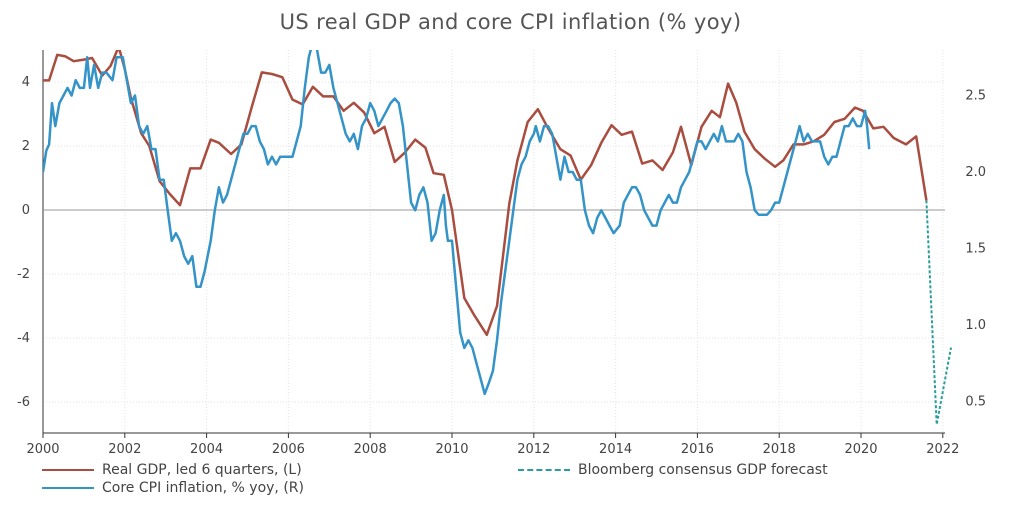 The width and height of the screenshot is (1021, 517). Describe the element at coordinates (288, 449) in the screenshot. I see `x-tick-label: 2006` at that location.